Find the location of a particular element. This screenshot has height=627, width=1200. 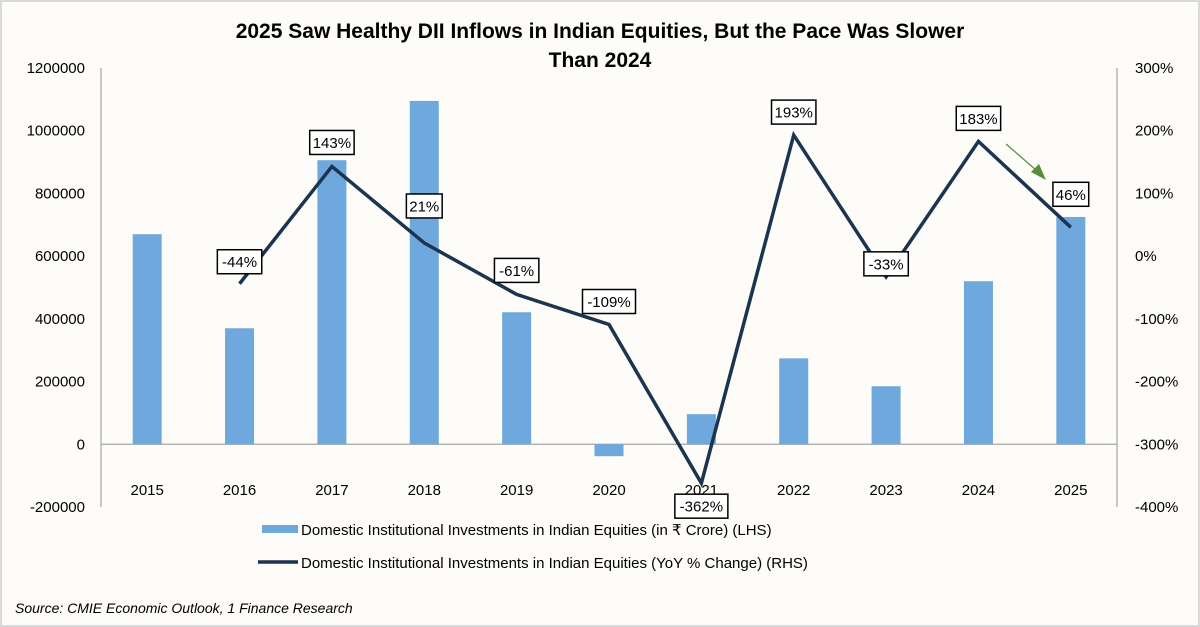

right-axis-tick-label: 0% is located at coordinates (1146, 256).